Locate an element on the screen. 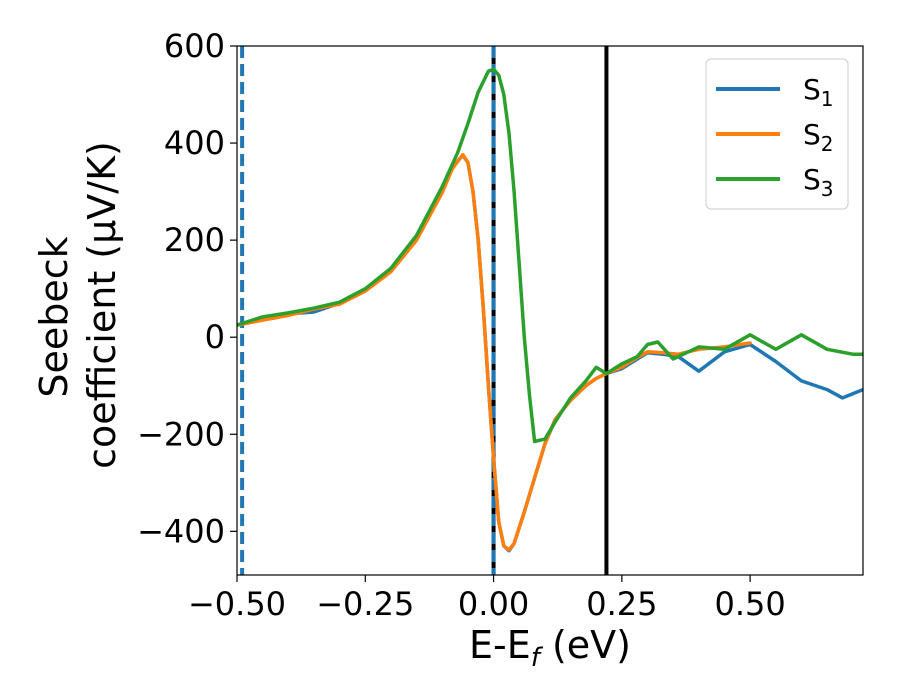 This screenshot has width=900, height=700. x-tick-label: −0.25 is located at coordinates (365, 604).